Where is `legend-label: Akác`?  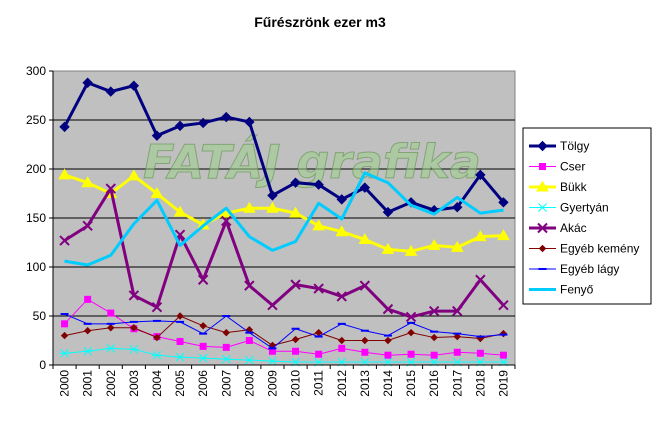 legend-label: Akác is located at coordinates (573, 228).